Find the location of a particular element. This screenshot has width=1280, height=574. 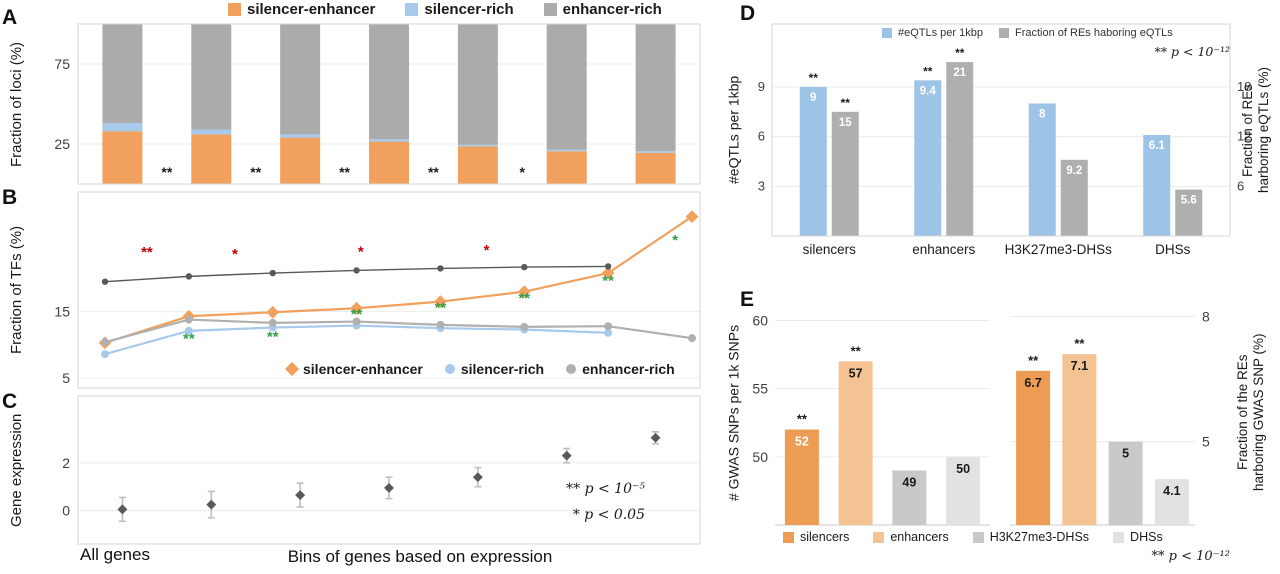

silencers-swatch is located at coordinates (788, 537).